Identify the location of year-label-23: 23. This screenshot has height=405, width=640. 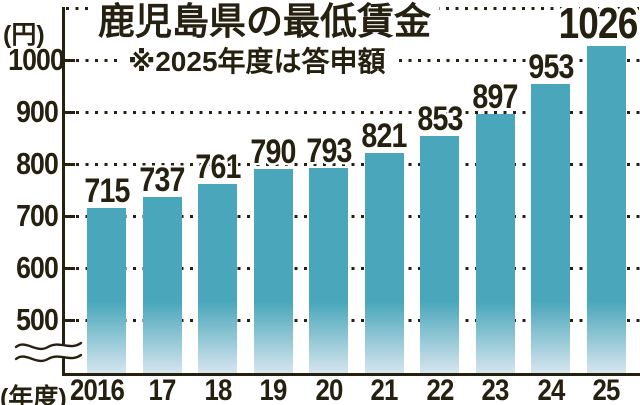
(495, 389).